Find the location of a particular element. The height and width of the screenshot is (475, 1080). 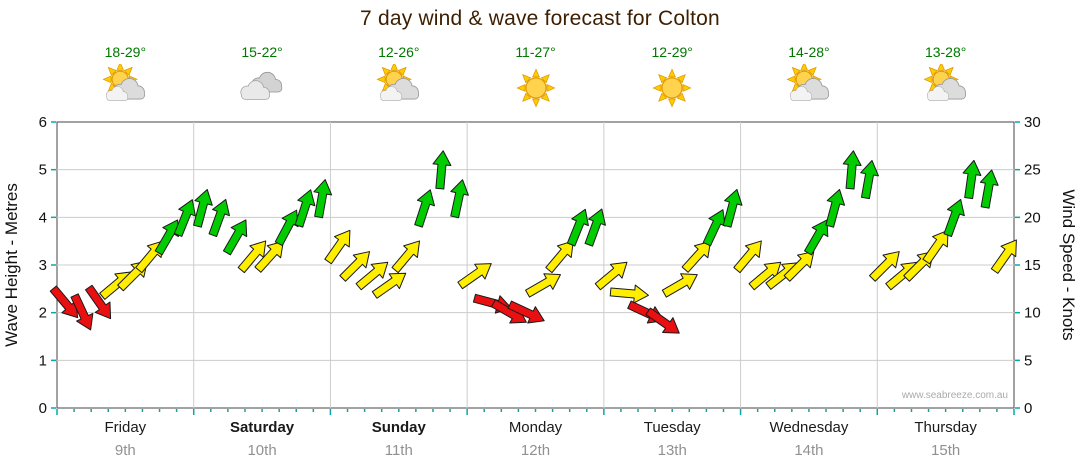

day-date: 9th is located at coordinates (125, 450).